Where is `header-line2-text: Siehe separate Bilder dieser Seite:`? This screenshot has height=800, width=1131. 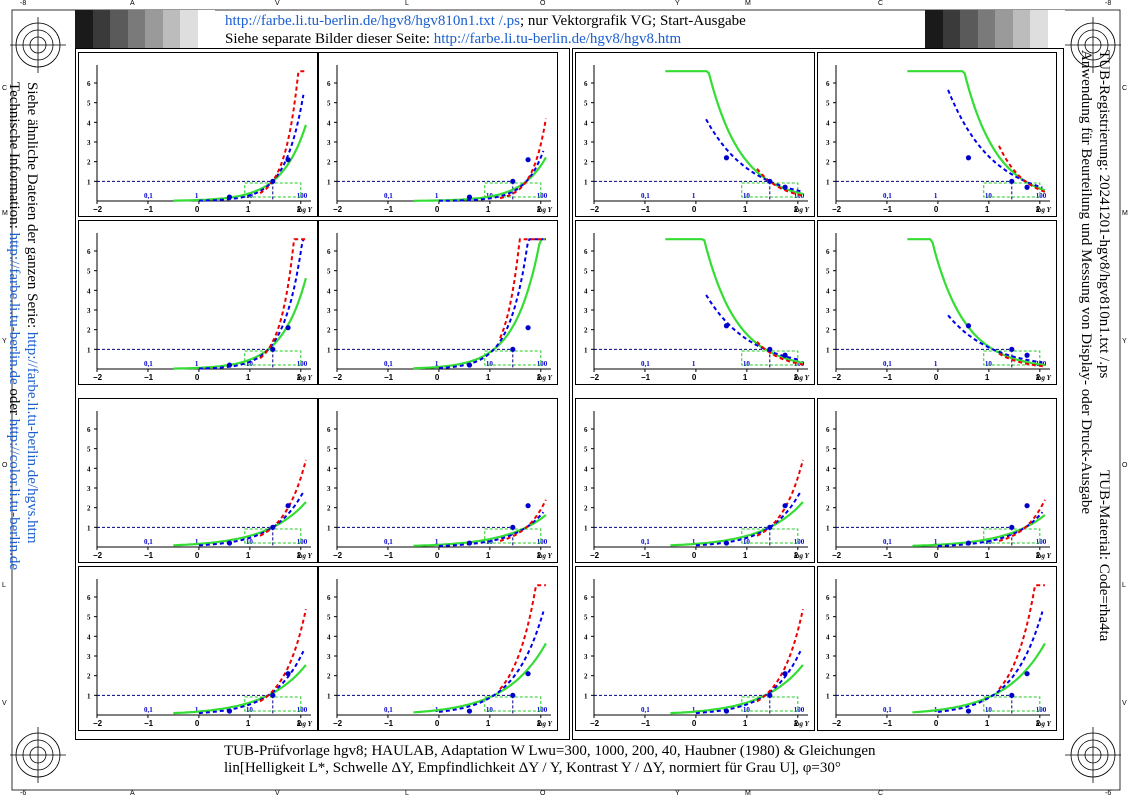
header-line2-text: Siehe separate Bilder dieser Seite: is located at coordinates (329, 39).